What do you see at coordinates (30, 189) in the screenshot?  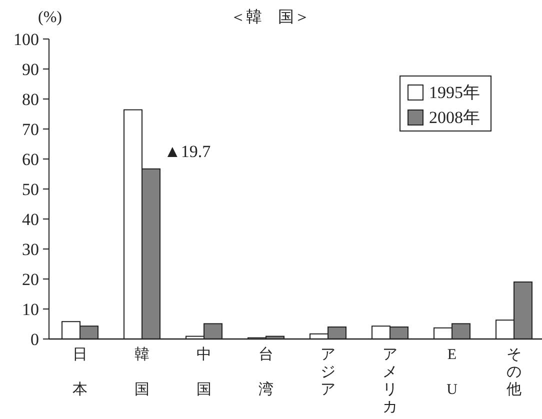 I see `y-tick-label: 50` at bounding box center [30, 189].